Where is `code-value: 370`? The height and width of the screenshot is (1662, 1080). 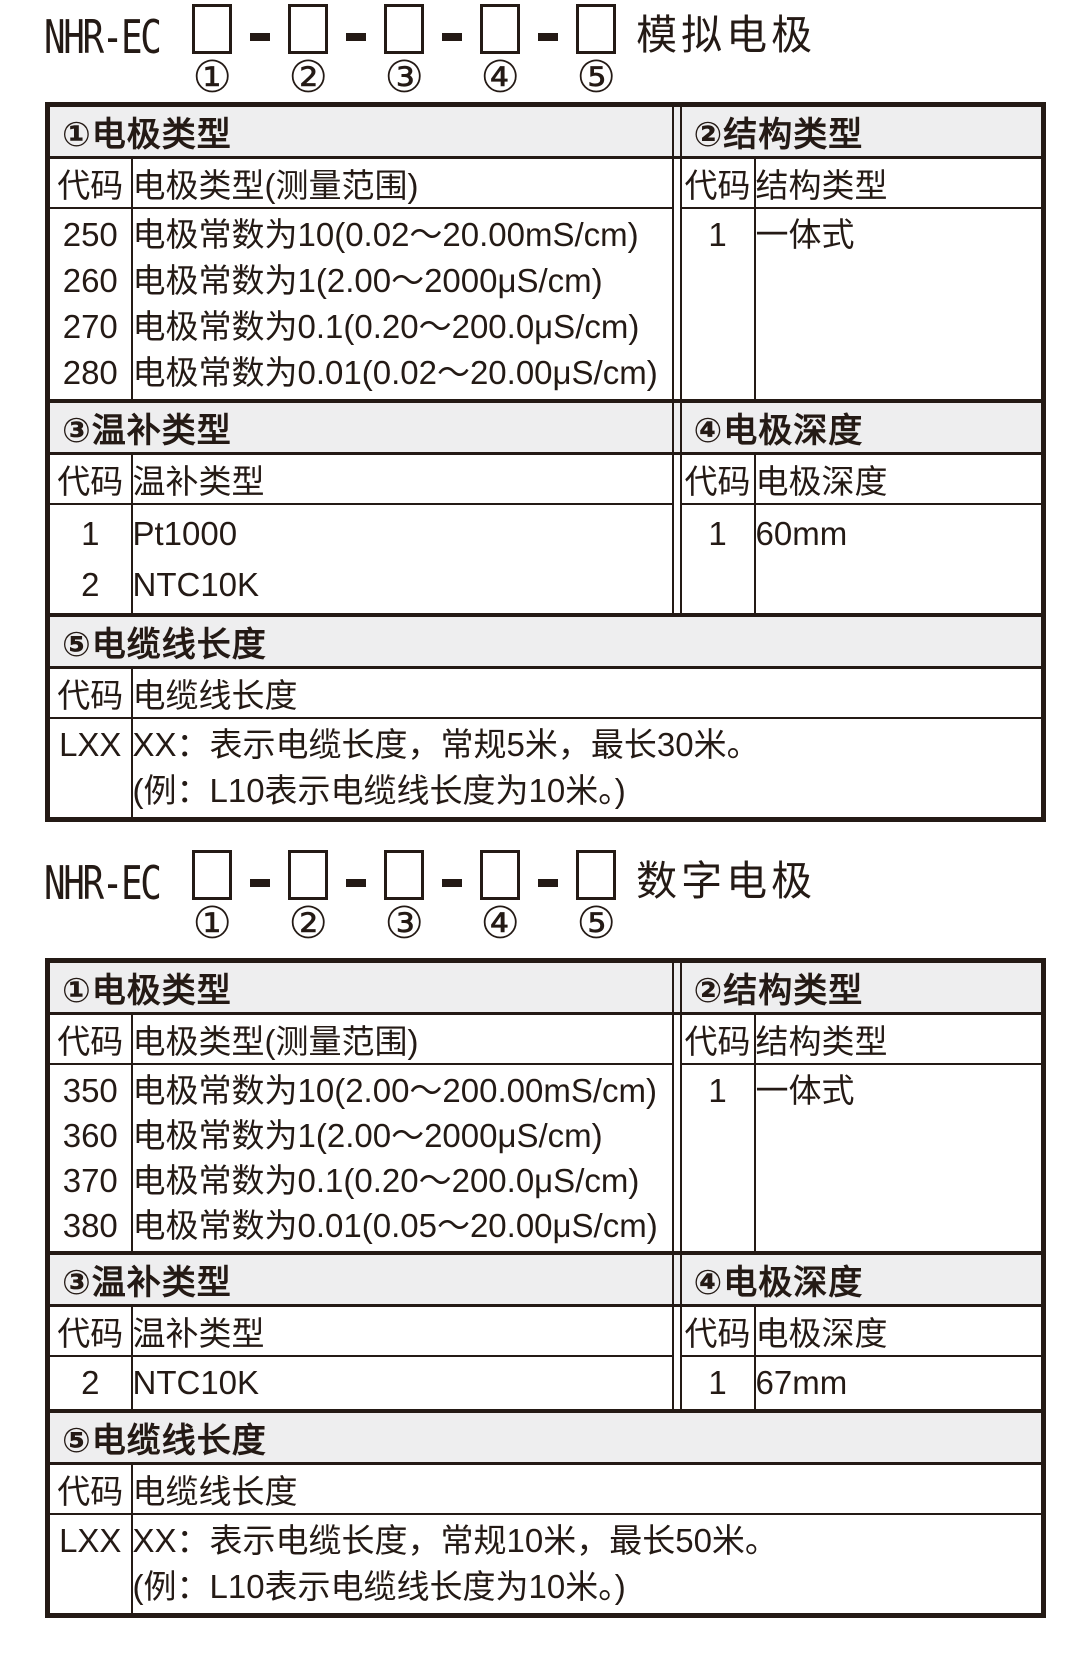 code-value: 370 is located at coordinates (90, 1180).